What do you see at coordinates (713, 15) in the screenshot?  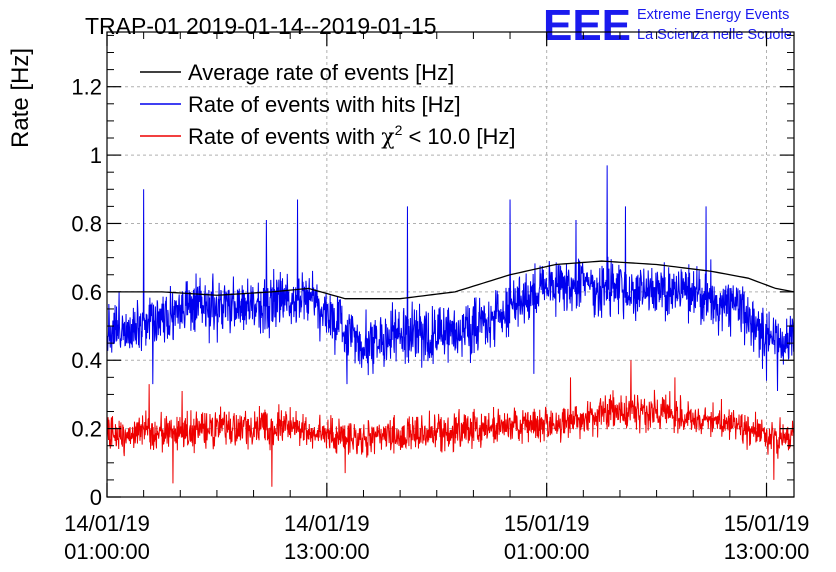 I see `logo-line1: Extreme Energy Events` at bounding box center [713, 15].